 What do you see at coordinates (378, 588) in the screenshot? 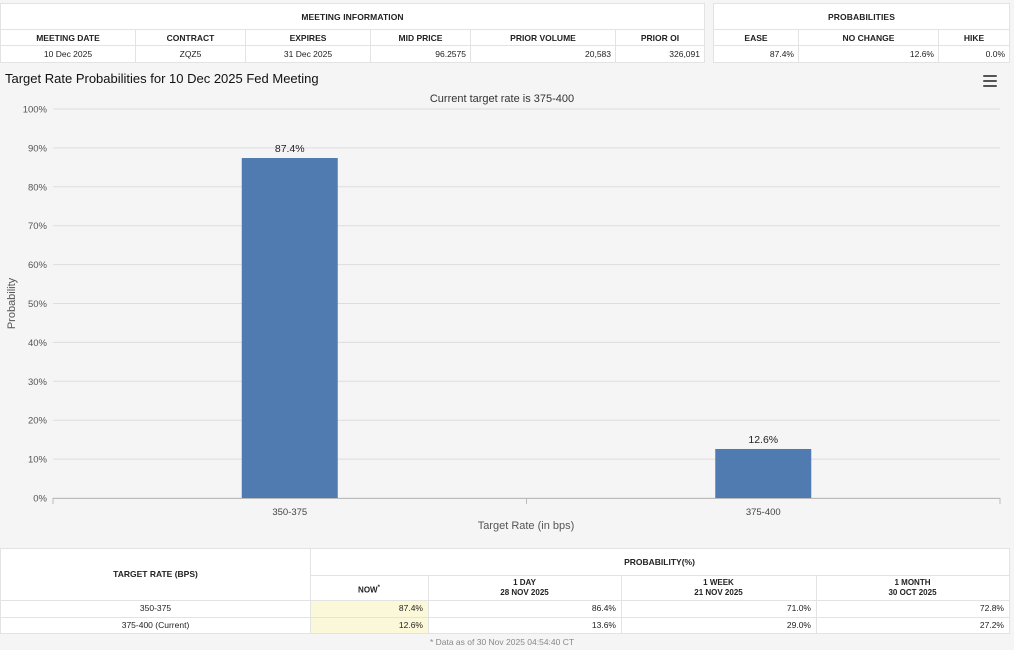
I see `footnote-marker: *` at bounding box center [378, 588].